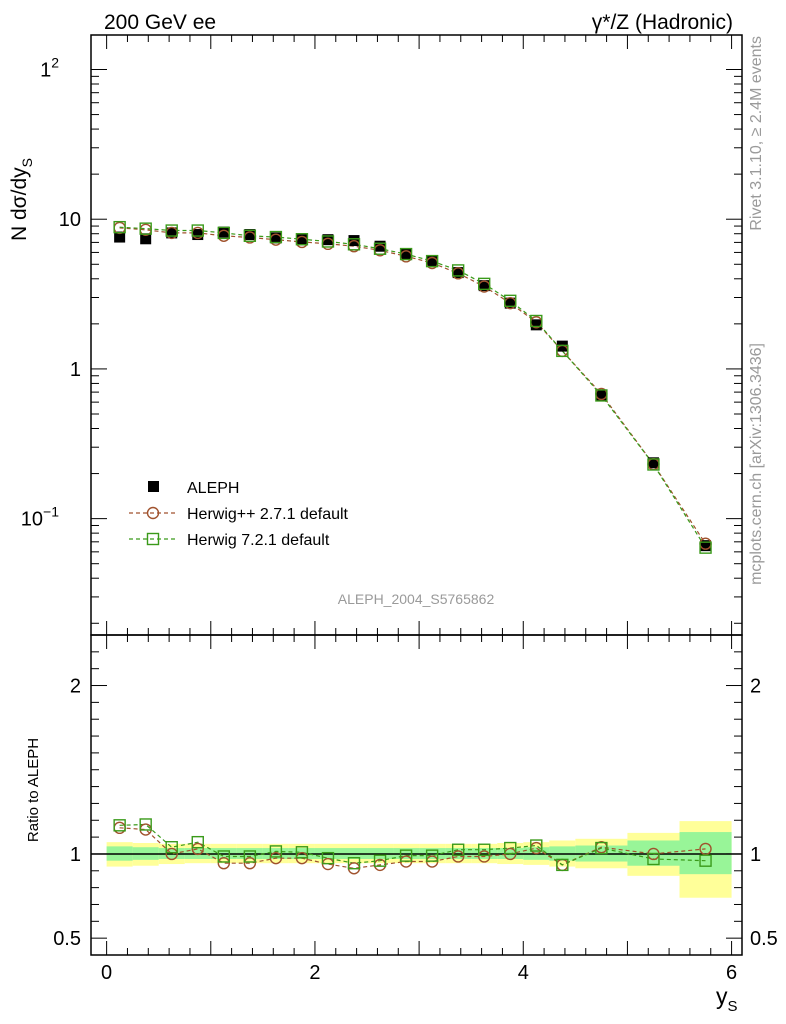  I want to click on y-tick-exponent: 2, so click(55, 63).